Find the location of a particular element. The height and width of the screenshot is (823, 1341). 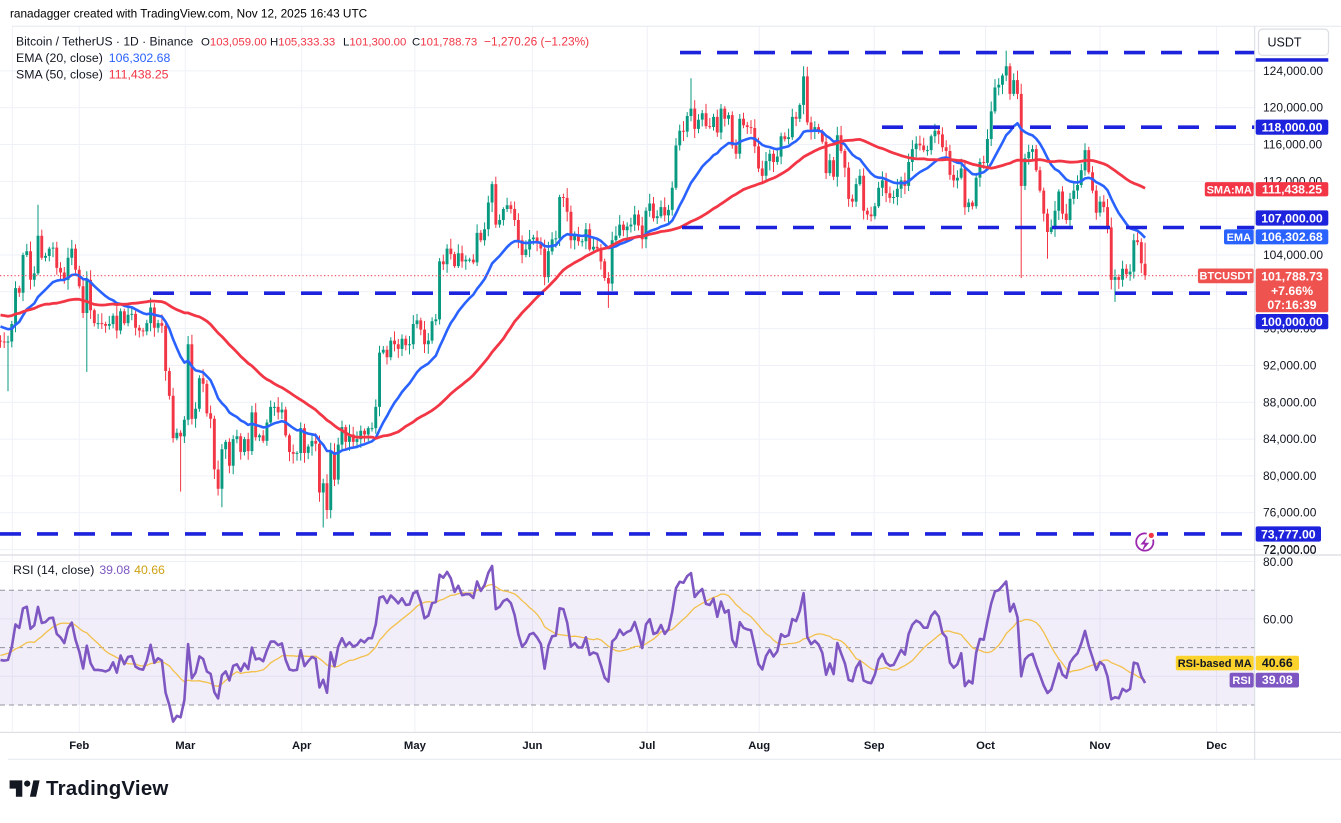

svg-text:Bitcoin / TetherUS · 1D · Bina: Bitcoin / TetherUS · 1D · Binance is located at coordinates (105, 42).